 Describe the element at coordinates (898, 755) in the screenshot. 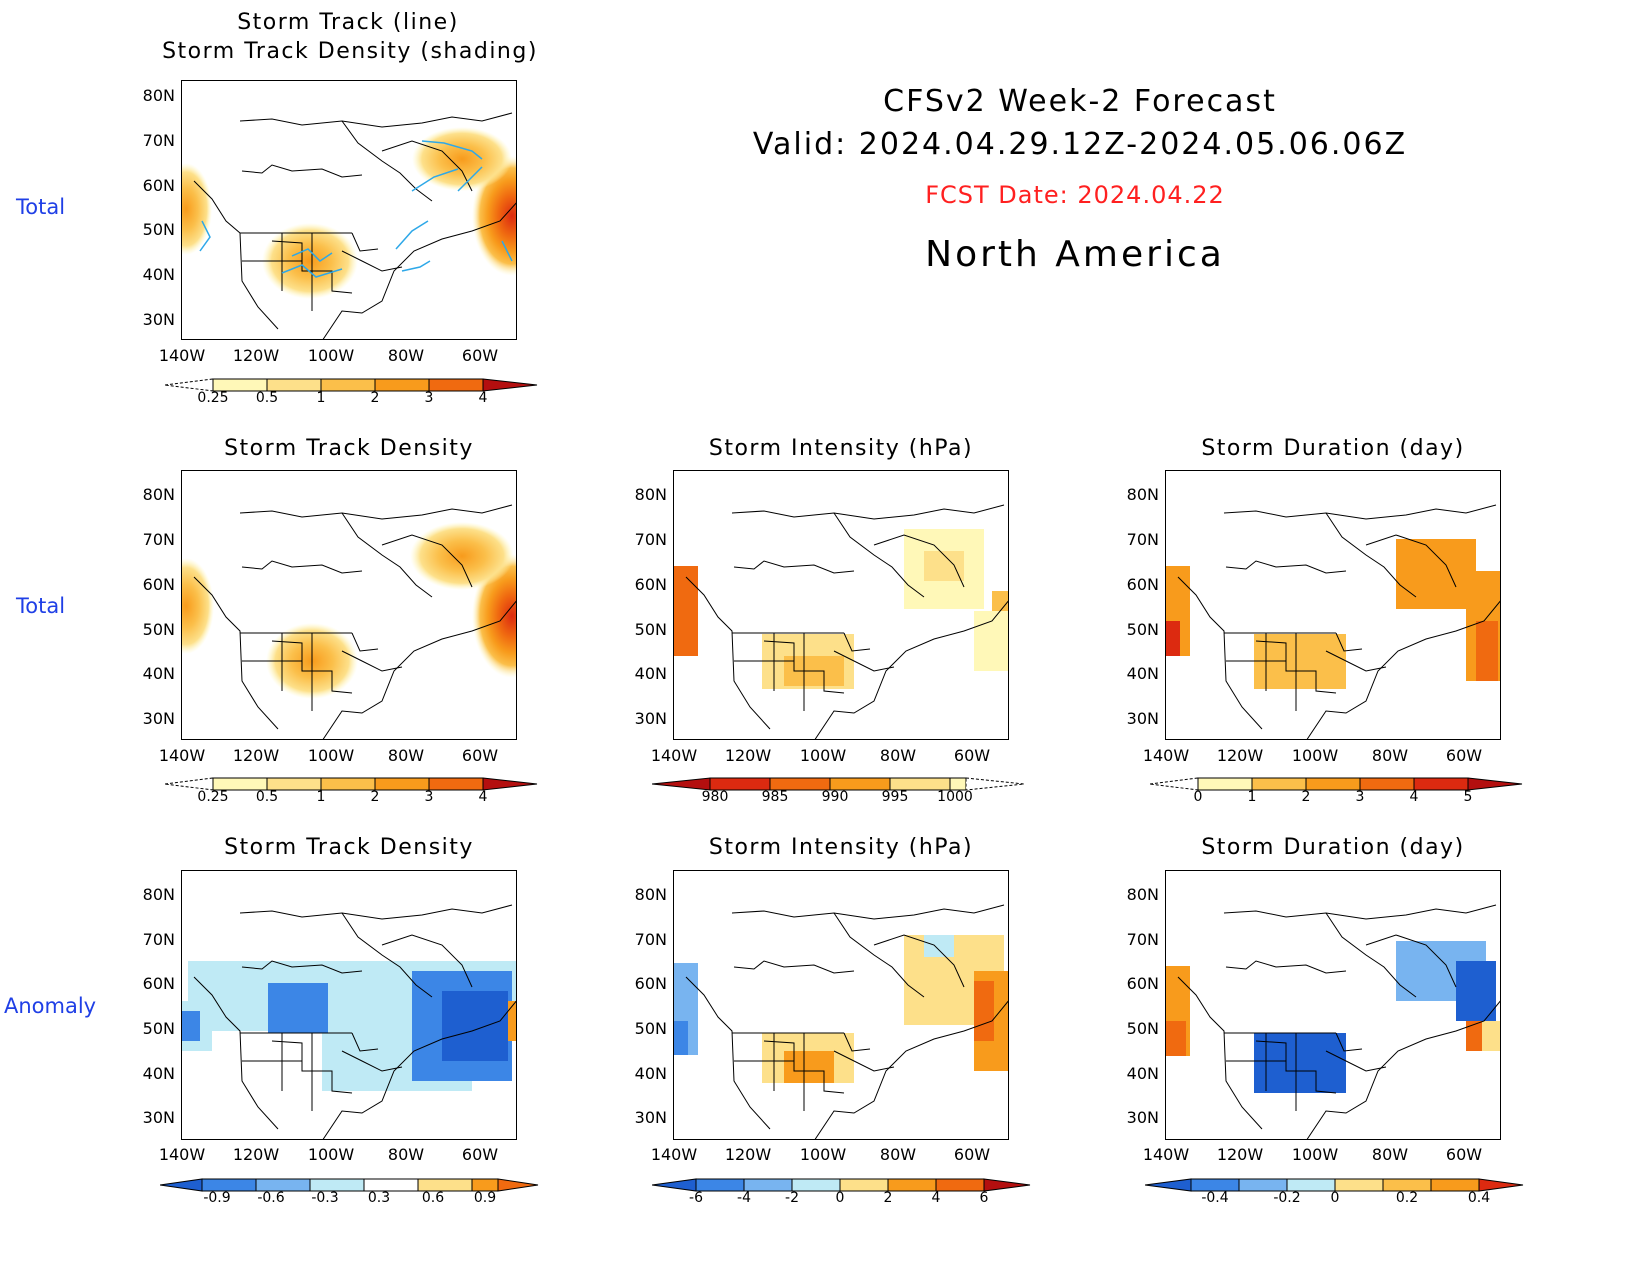

I see `p3-lon-80: 80W` at that location.